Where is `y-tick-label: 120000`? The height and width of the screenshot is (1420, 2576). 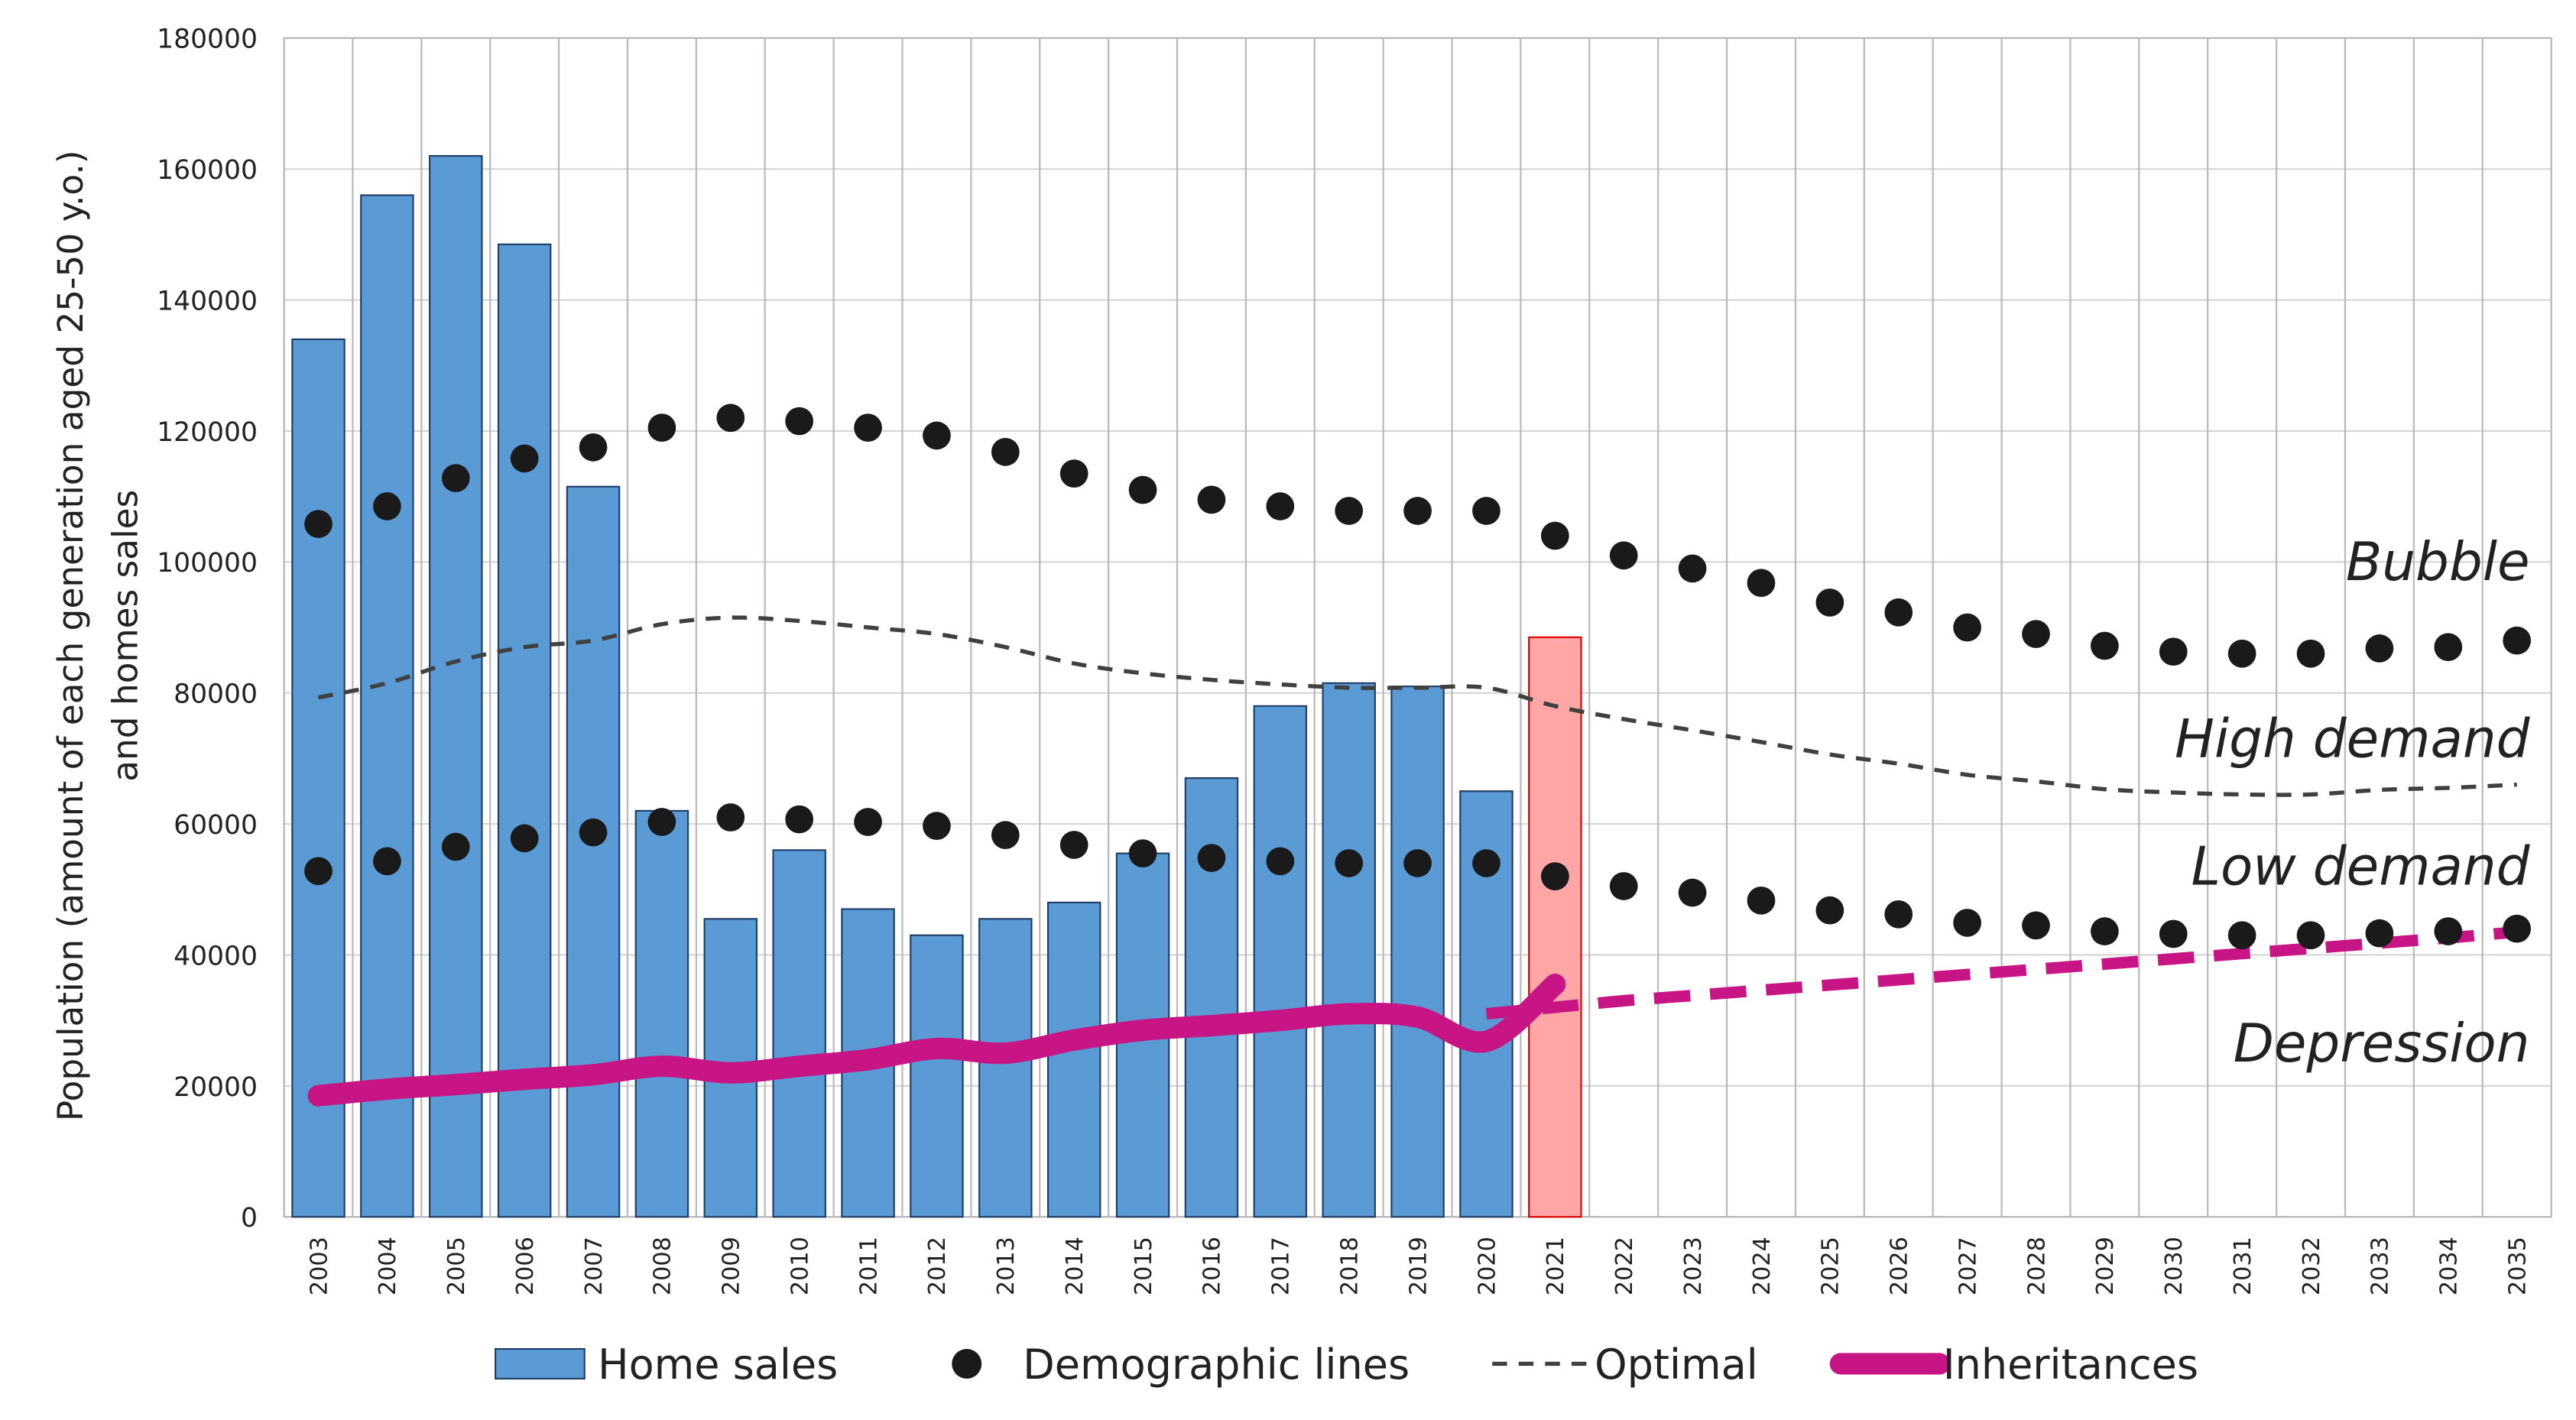
y-tick-label: 120000 is located at coordinates (207, 433).